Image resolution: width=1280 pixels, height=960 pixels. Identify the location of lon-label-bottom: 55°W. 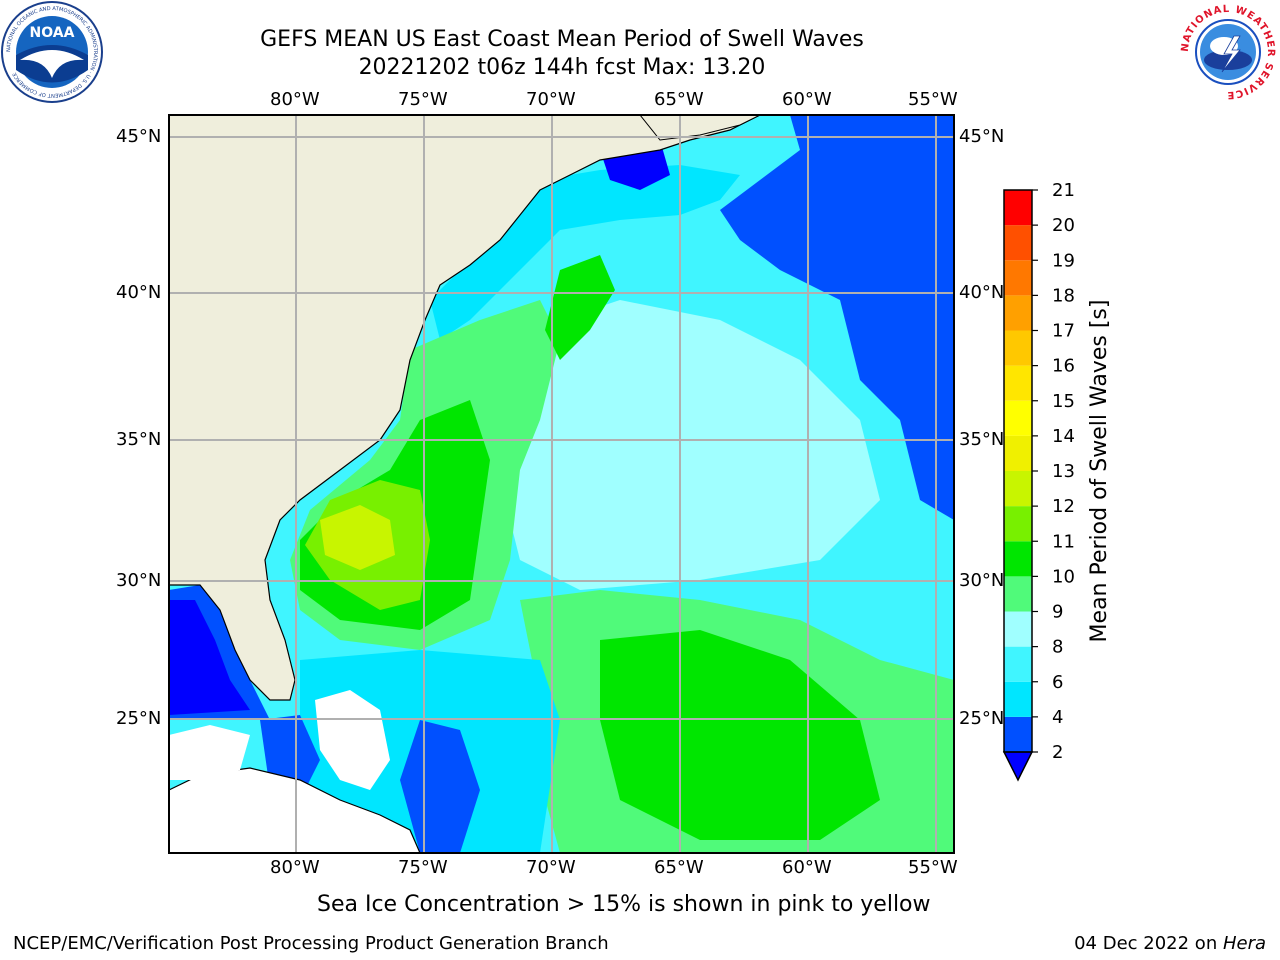
(933, 867).